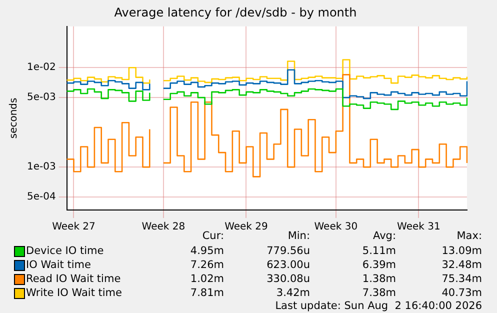  What do you see at coordinates (461, 279) in the screenshot?
I see `text: 75.34m` at bounding box center [461, 279].